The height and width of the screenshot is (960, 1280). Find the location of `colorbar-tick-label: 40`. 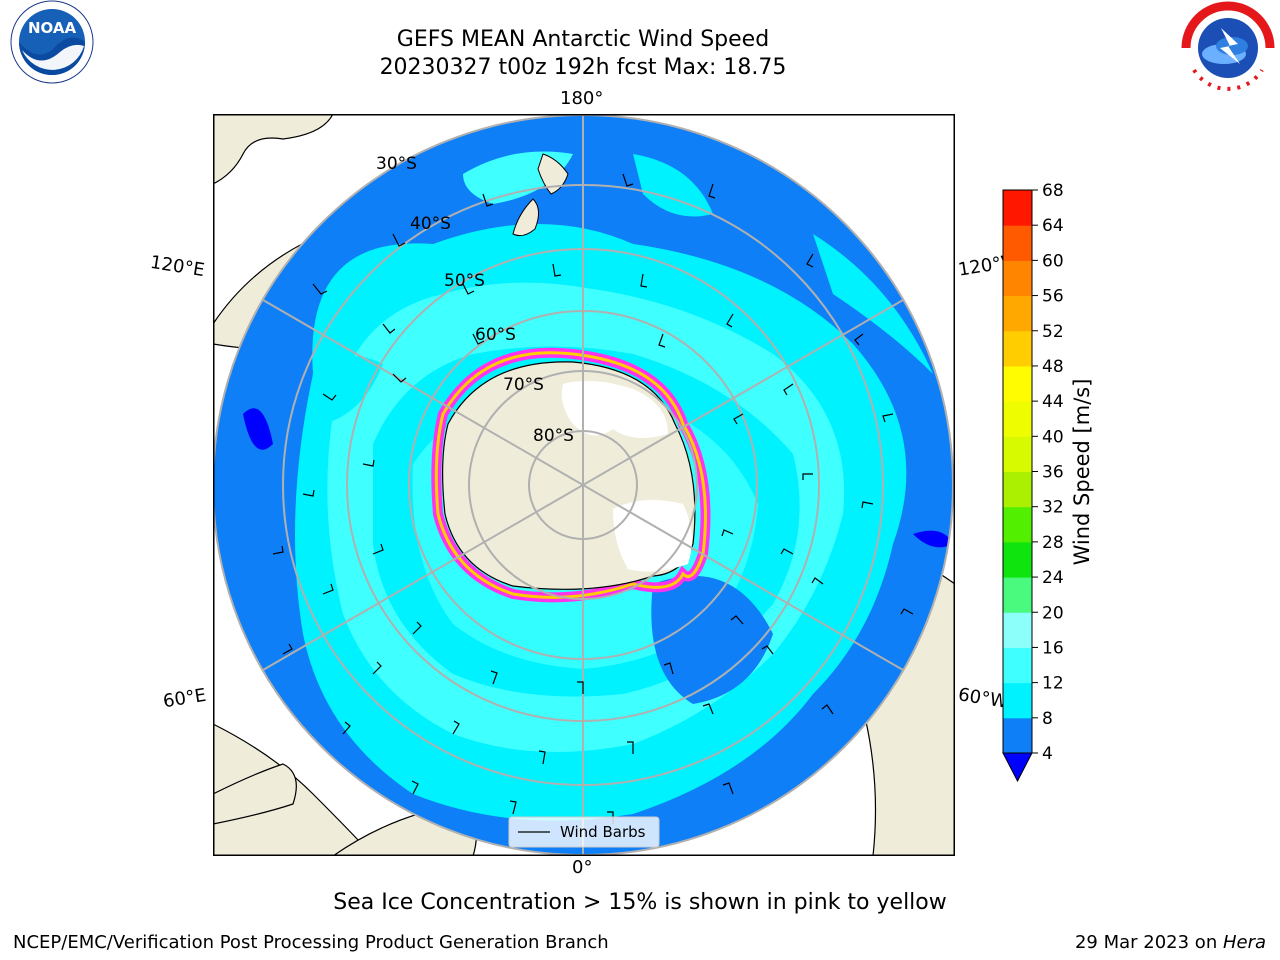

colorbar-tick-label: 40 is located at coordinates (1053, 437).